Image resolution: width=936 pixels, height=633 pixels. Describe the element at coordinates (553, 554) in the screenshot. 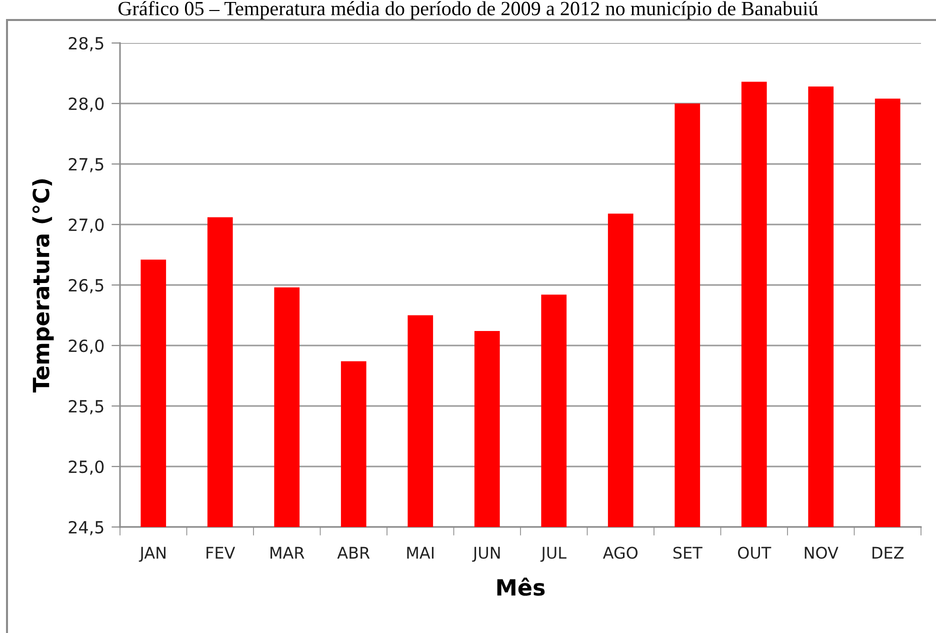

I see `x-tick-label: JUL` at that location.